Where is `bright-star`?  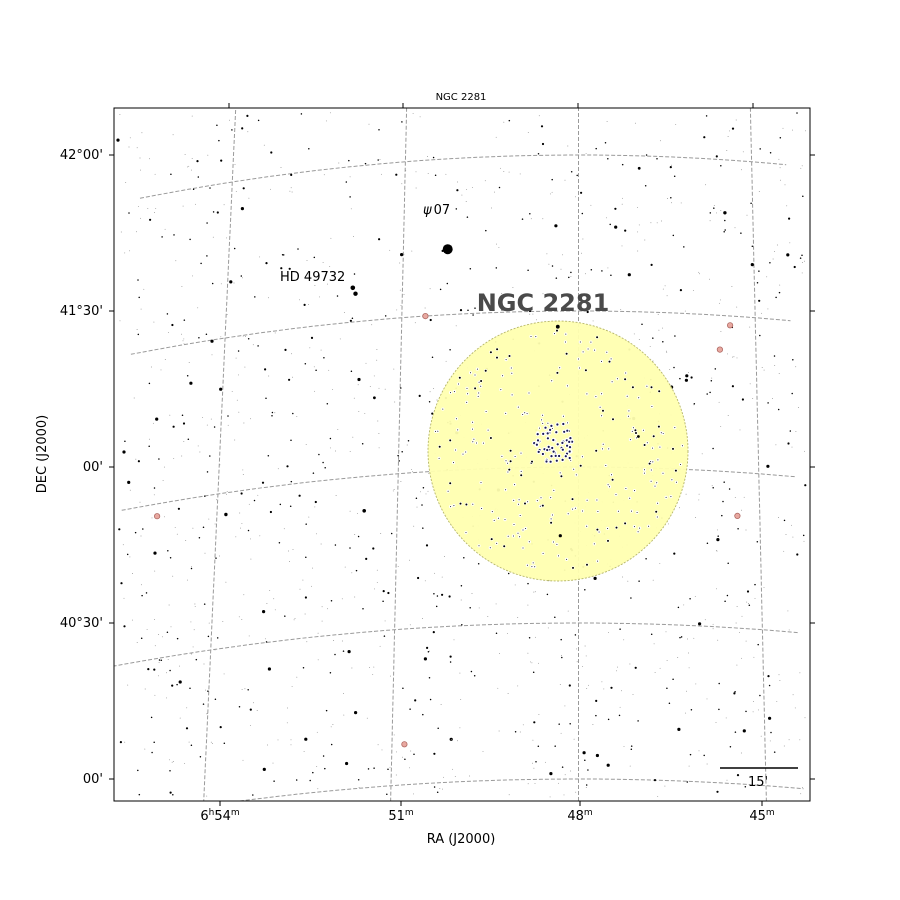 bright-star is located at coordinates (225, 514).